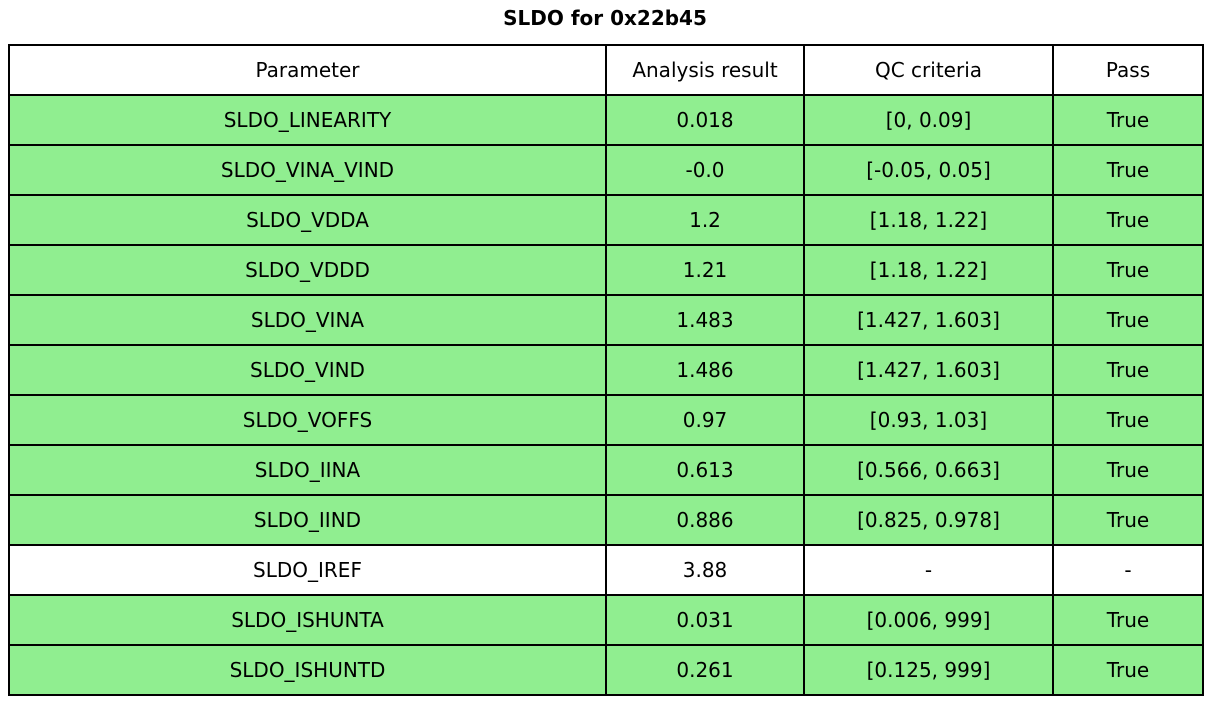 This screenshot has width=1210, height=705. I want to click on cell-analysis-result: 0.018, so click(705, 120).